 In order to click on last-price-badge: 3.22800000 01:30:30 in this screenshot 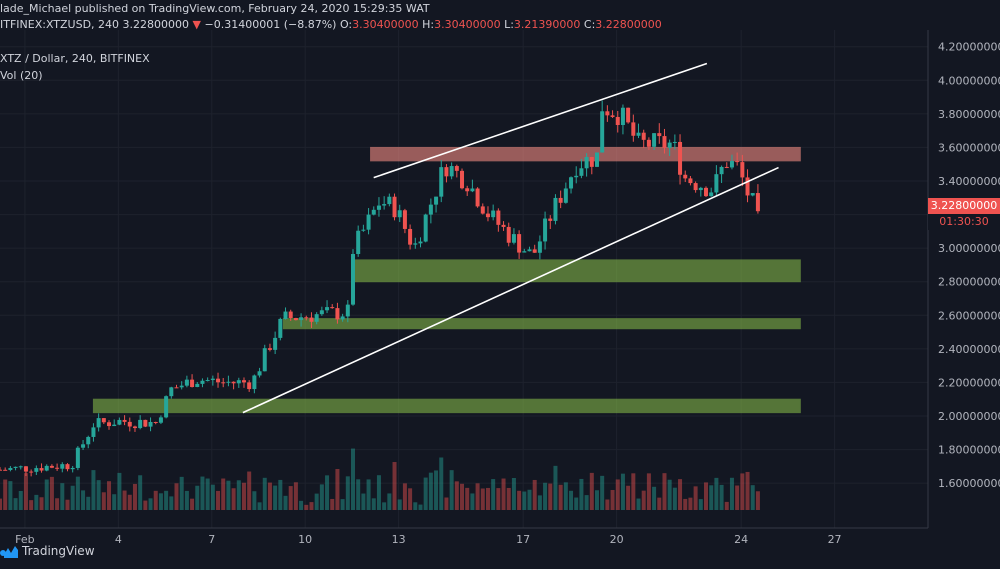, I will do `click(964, 214)`.